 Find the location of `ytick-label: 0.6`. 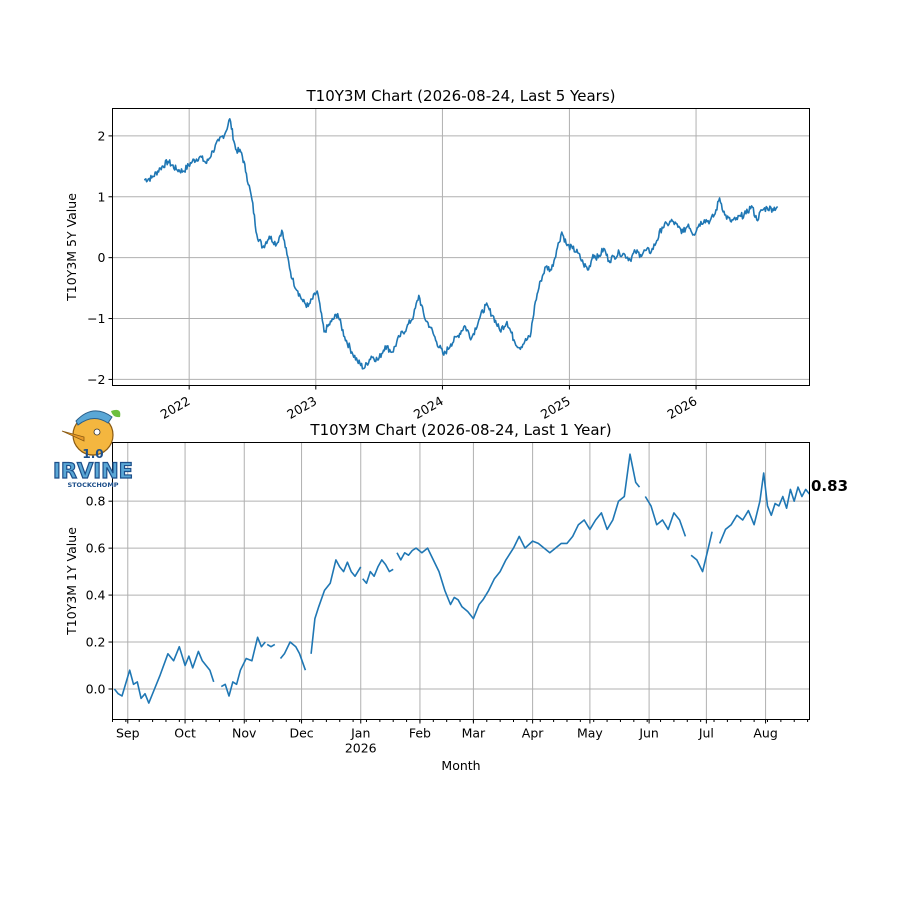

ytick-label: 0.6 is located at coordinates (96, 548).